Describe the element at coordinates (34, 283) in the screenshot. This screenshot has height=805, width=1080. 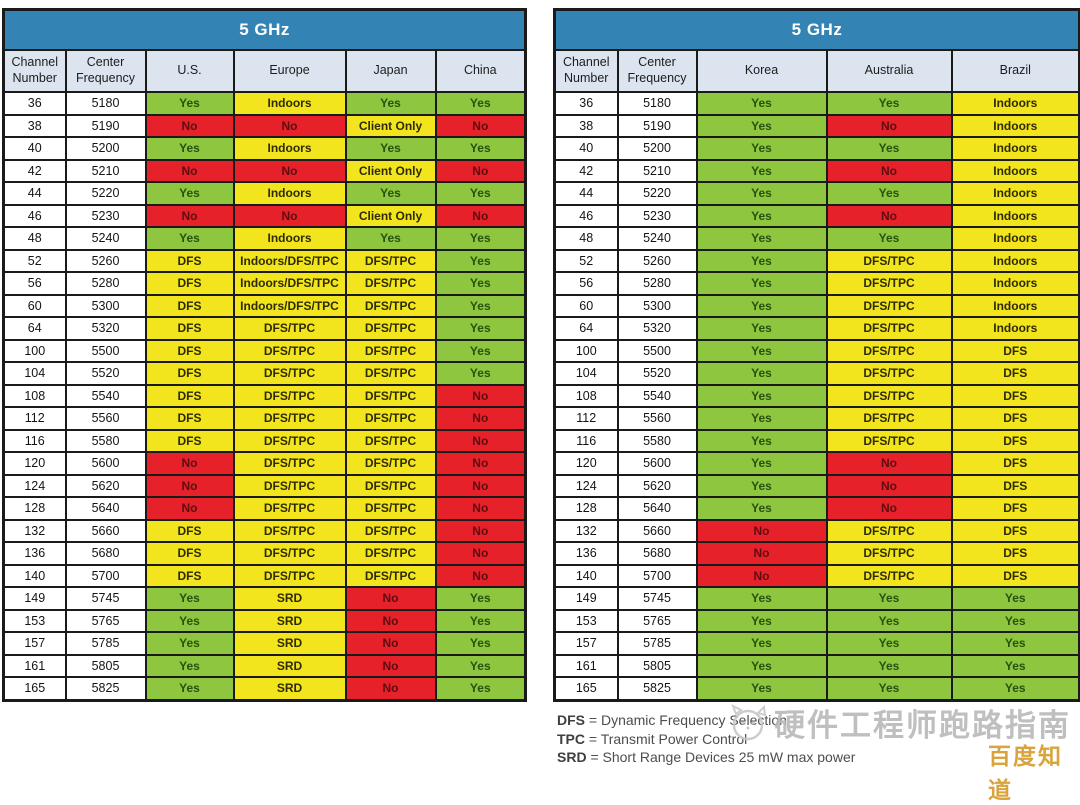
I see `channel-number-cell: 56` at that location.